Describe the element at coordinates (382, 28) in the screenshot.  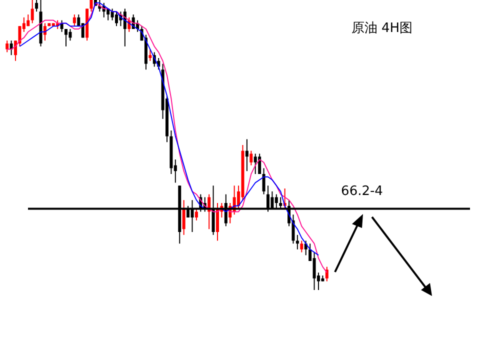
I see `text: 原油 4H图` at that location.